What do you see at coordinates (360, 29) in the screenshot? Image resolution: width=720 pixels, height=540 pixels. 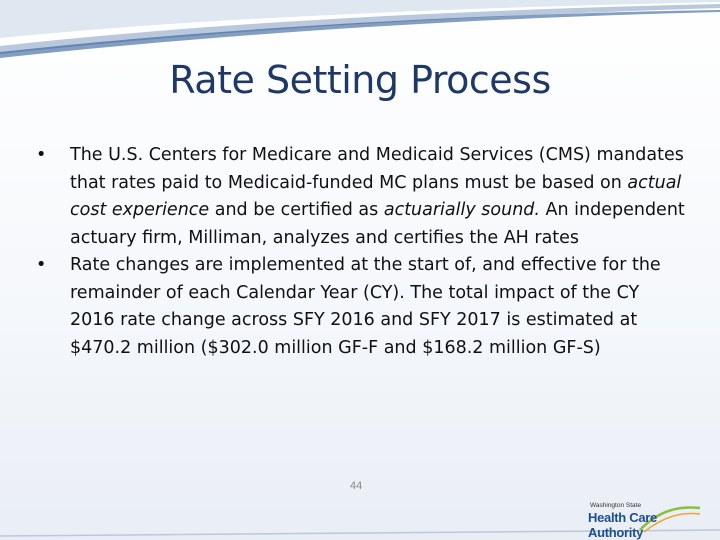 I see `header-swoosh-band` at bounding box center [360, 29].